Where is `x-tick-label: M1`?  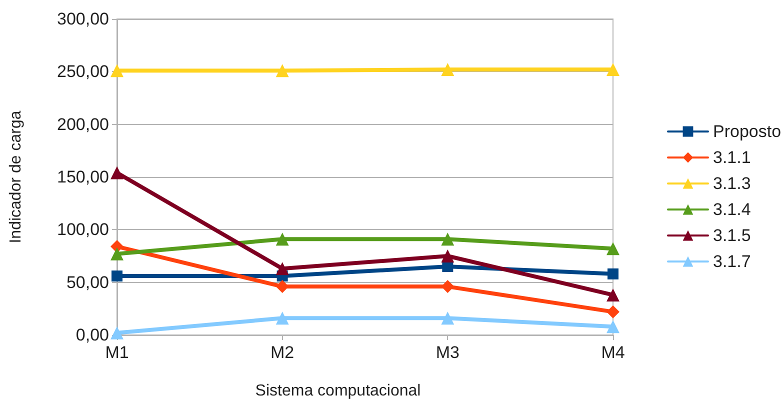 x-tick-label: M1 is located at coordinates (117, 352).